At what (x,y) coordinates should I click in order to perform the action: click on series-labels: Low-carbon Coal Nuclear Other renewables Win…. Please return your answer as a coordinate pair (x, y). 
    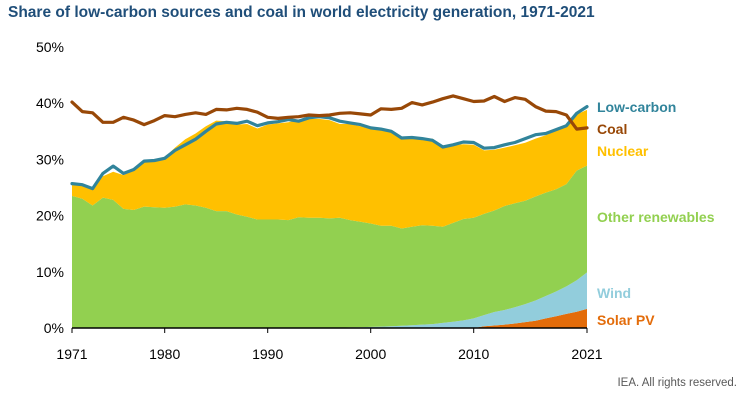
    Looking at the image, I should click on (656, 213).